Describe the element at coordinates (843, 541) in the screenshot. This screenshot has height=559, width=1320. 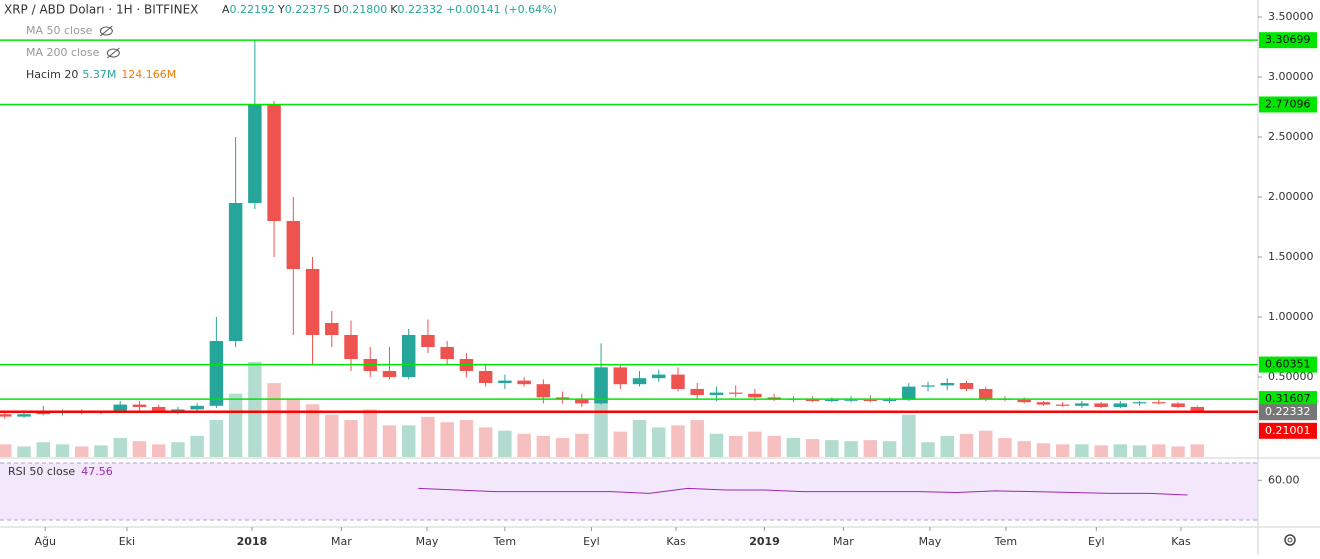
I see `x-tick-label: Mar` at that location.